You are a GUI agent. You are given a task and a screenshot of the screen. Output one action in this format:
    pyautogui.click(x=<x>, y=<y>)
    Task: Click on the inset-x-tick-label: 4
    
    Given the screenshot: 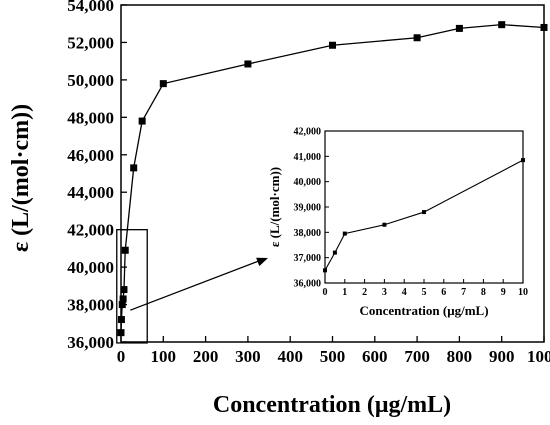 What is the action you would take?
    pyautogui.click(x=404, y=292)
    